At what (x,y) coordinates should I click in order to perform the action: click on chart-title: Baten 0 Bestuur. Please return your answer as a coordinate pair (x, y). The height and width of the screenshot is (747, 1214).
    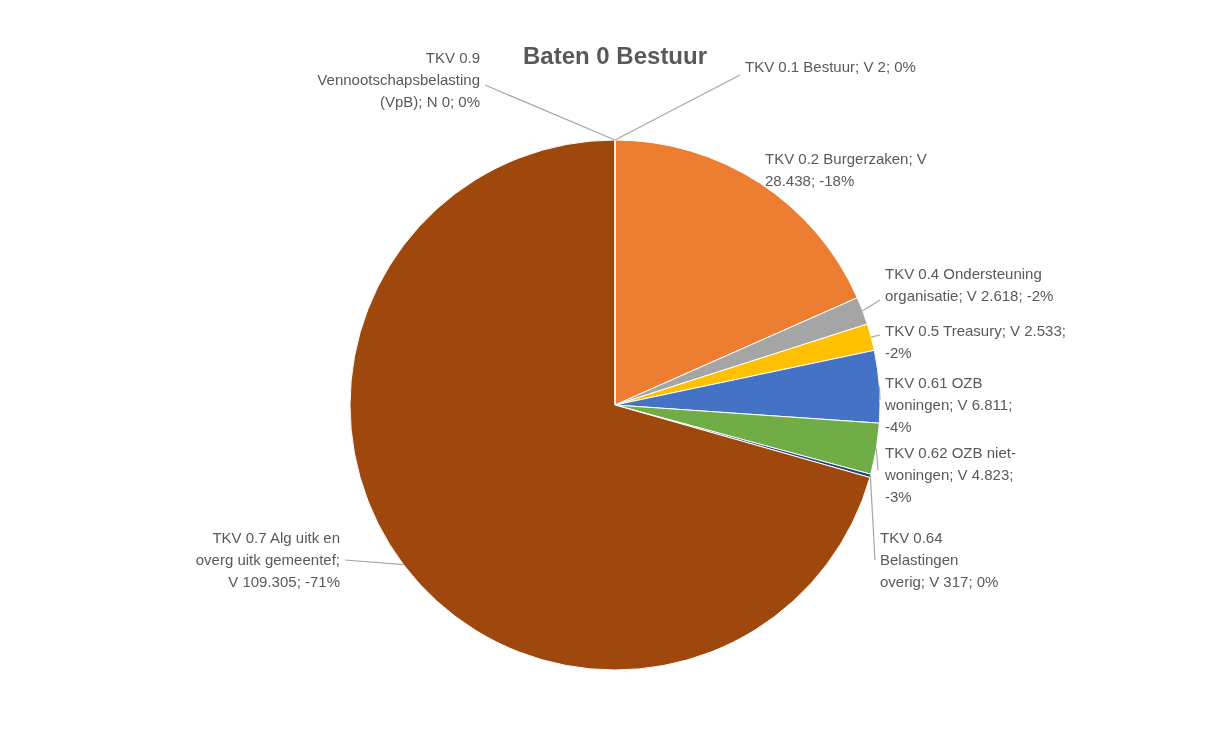
    Looking at the image, I should click on (615, 55).